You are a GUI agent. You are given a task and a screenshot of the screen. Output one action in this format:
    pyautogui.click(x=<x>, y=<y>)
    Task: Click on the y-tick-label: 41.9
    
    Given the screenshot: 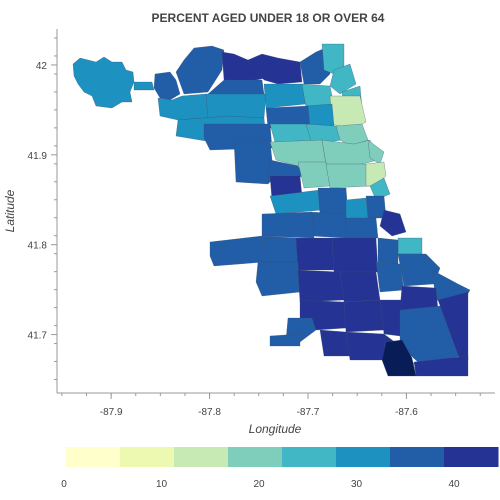 What is the action you would take?
    pyautogui.click(x=38, y=156)
    